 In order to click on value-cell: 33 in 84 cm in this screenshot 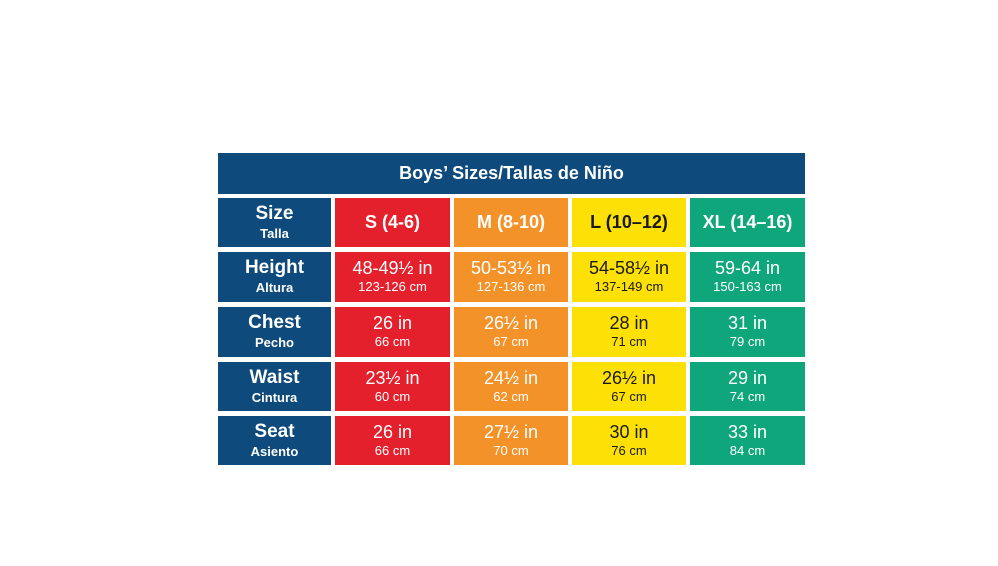, I will do `click(747, 440)`.